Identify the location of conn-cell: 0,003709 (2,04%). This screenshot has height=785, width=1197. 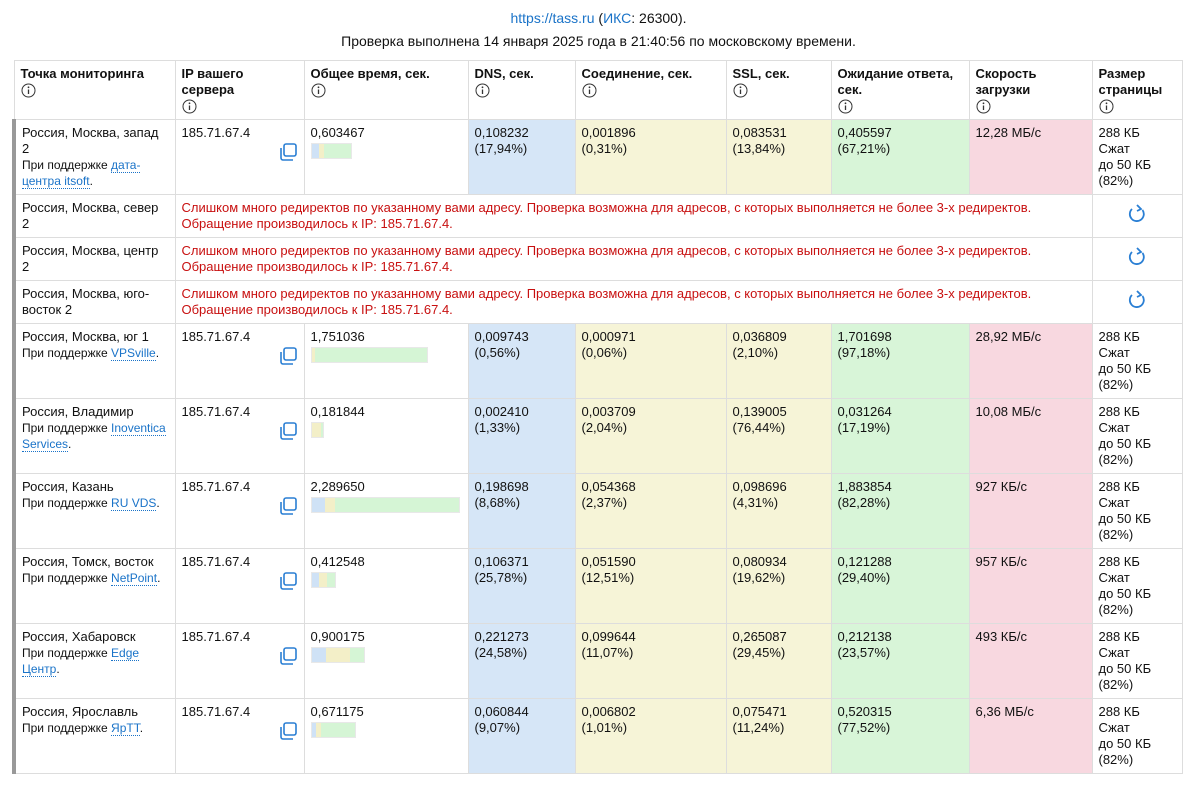
(650, 436).